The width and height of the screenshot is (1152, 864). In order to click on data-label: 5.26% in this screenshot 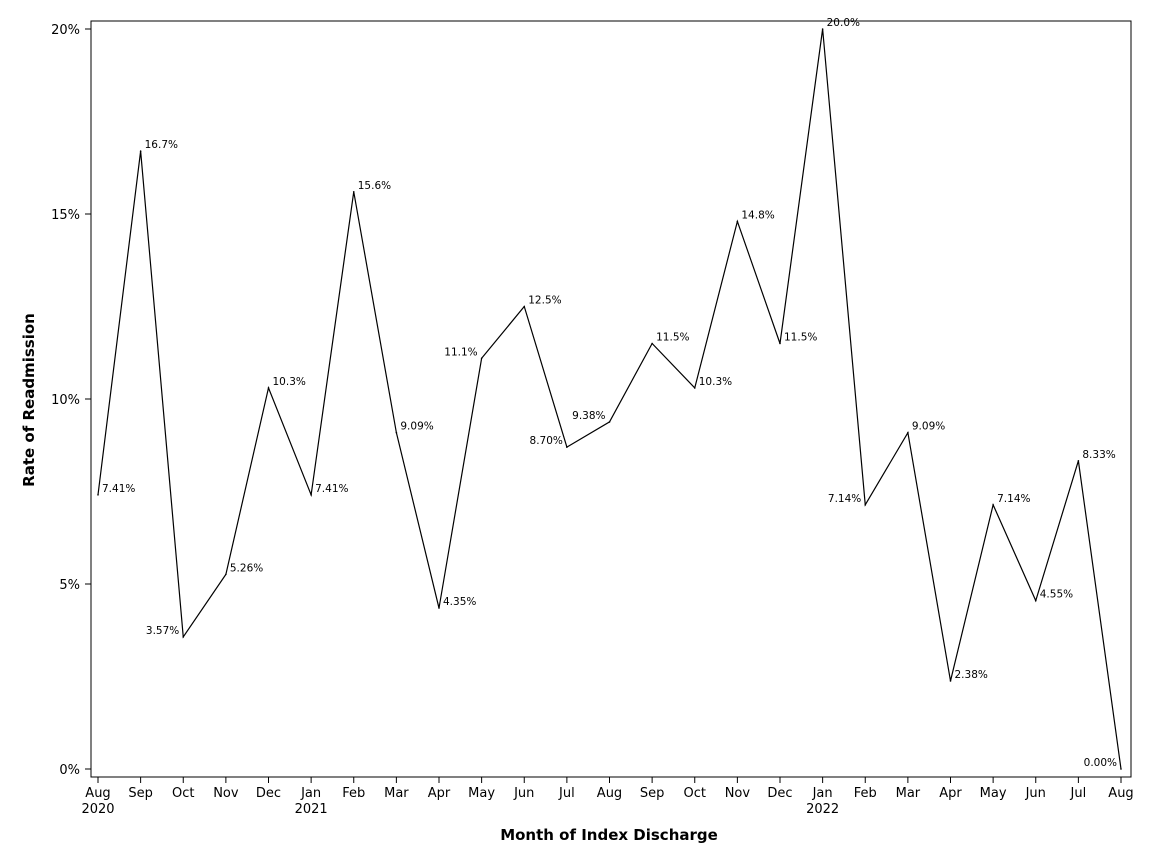, I will do `click(246, 568)`.